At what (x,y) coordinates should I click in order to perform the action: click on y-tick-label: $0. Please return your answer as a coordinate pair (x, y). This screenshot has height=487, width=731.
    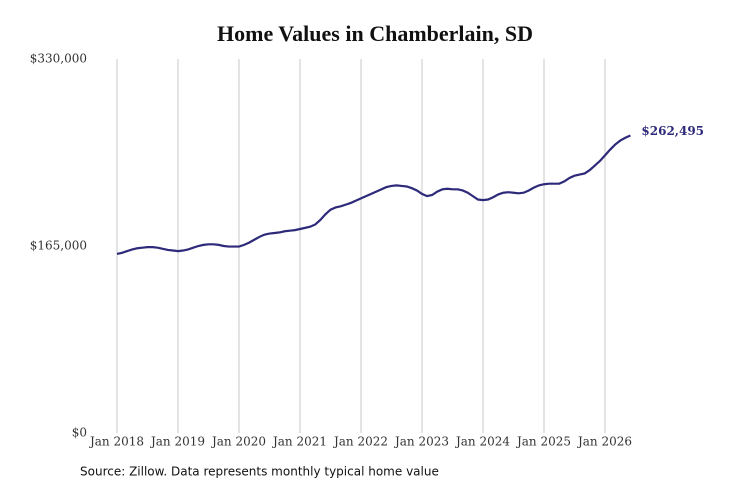
    Looking at the image, I should click on (79, 433).